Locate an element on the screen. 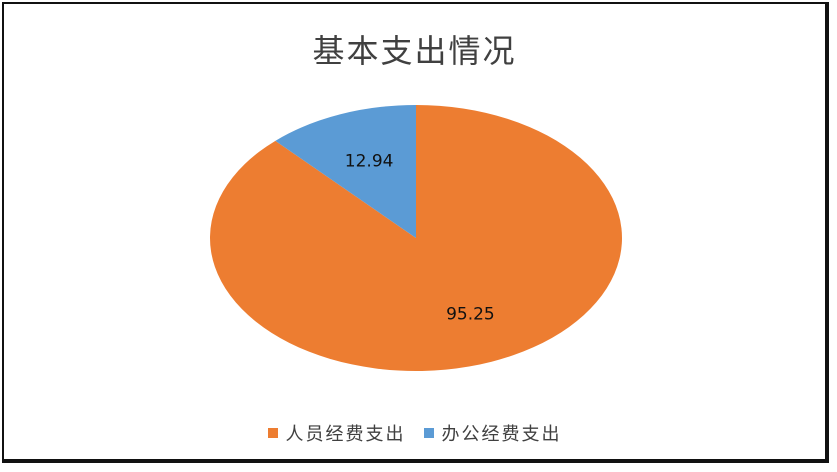  pie-slice-office is located at coordinates (345, 171).